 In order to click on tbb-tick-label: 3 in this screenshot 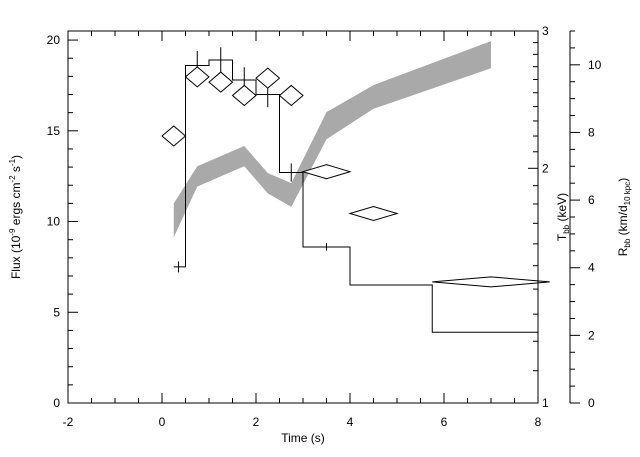, I will do `click(545, 31)`.